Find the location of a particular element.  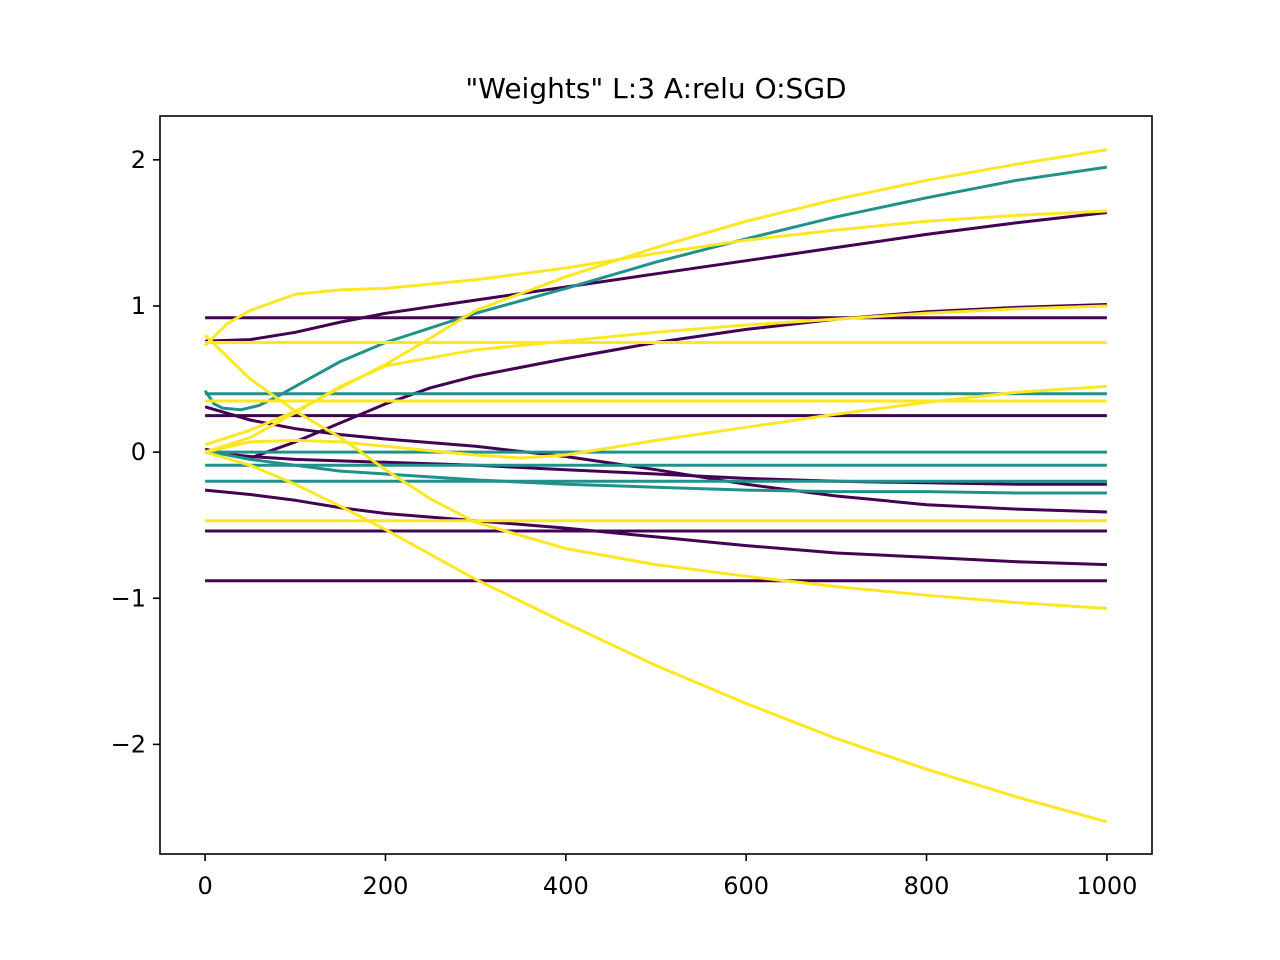

y-tick-label: 0 is located at coordinates (138, 452).